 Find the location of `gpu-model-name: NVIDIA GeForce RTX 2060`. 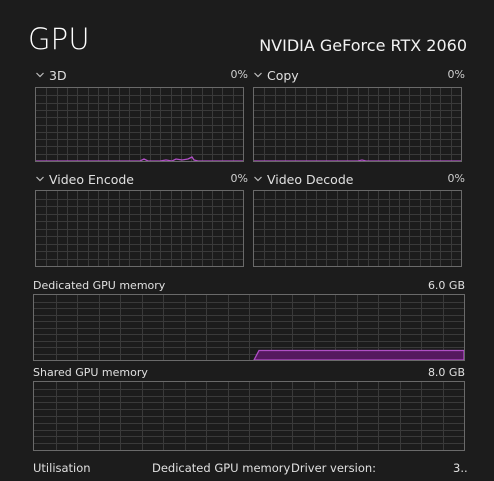

gpu-model-name: NVIDIA GeForce RTX 2060 is located at coordinates (363, 45).